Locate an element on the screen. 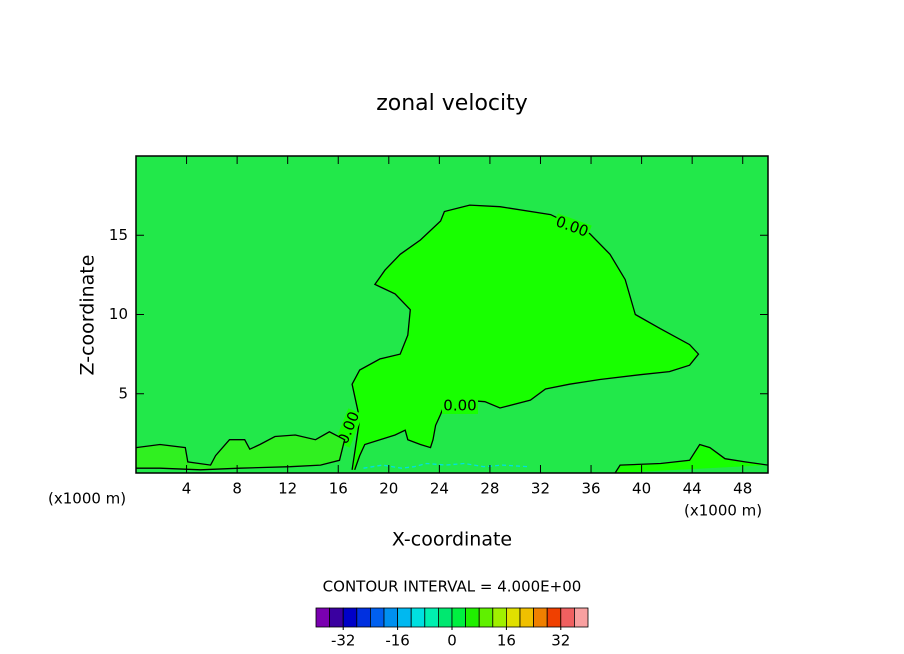 Image resolution: width=904 pixels, height=654 pixels. x-unit: (x1000 m) is located at coordinates (723, 511).